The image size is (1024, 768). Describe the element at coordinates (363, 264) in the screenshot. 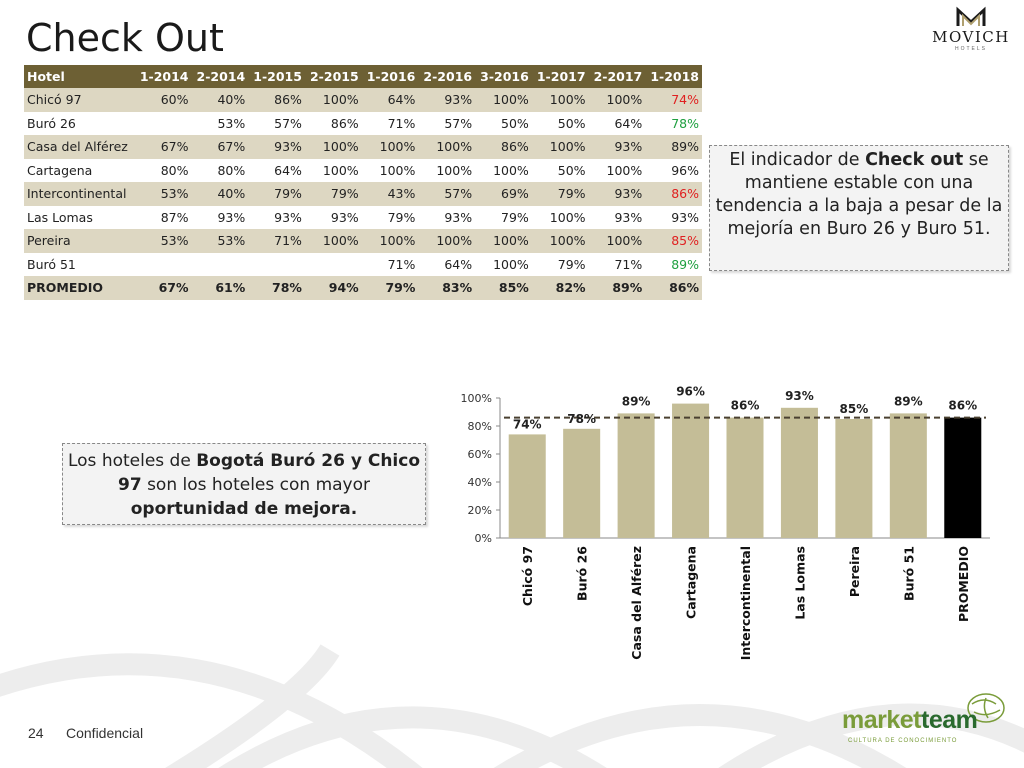

I see `table-row: Buró 51 71% 64% 100% 79% 71% 89%` at that location.